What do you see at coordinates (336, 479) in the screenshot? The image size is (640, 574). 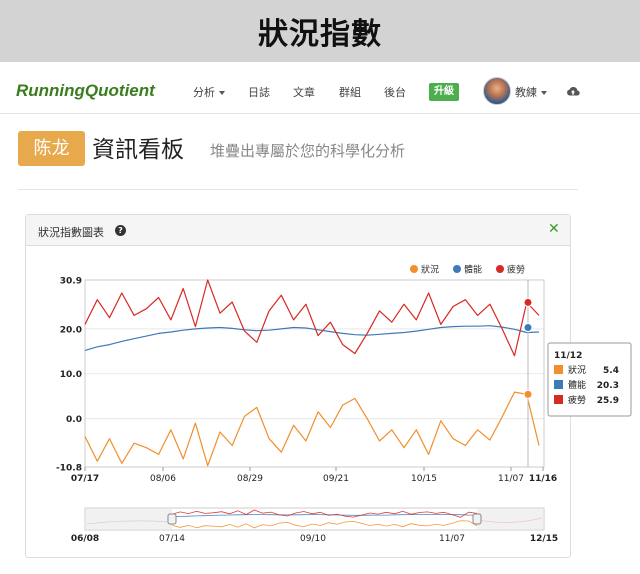 I see `x-tick-label: 09/21` at bounding box center [336, 479].